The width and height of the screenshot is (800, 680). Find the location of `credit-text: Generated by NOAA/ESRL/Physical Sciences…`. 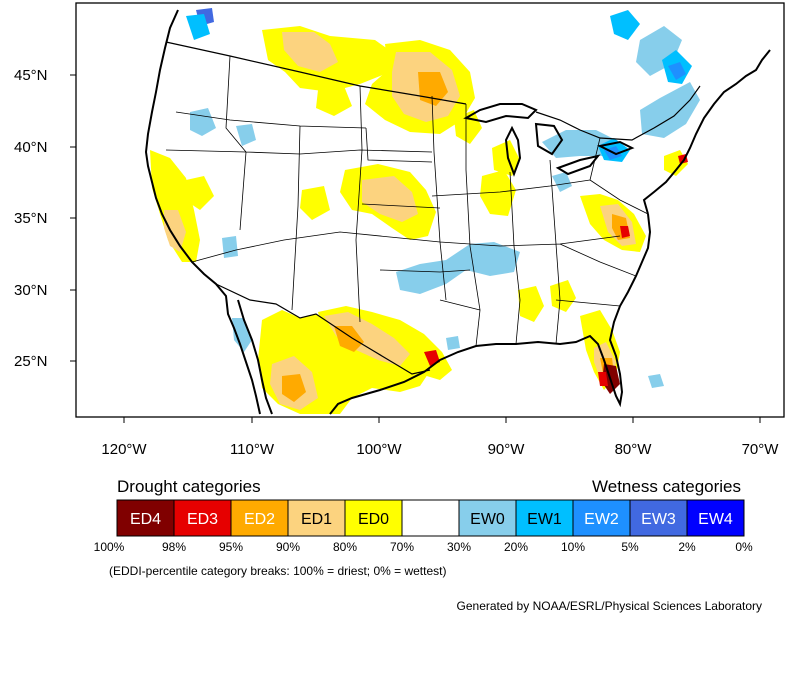

credit-text: Generated by NOAA/ESRL/Physical Sciences… is located at coordinates (609, 606).